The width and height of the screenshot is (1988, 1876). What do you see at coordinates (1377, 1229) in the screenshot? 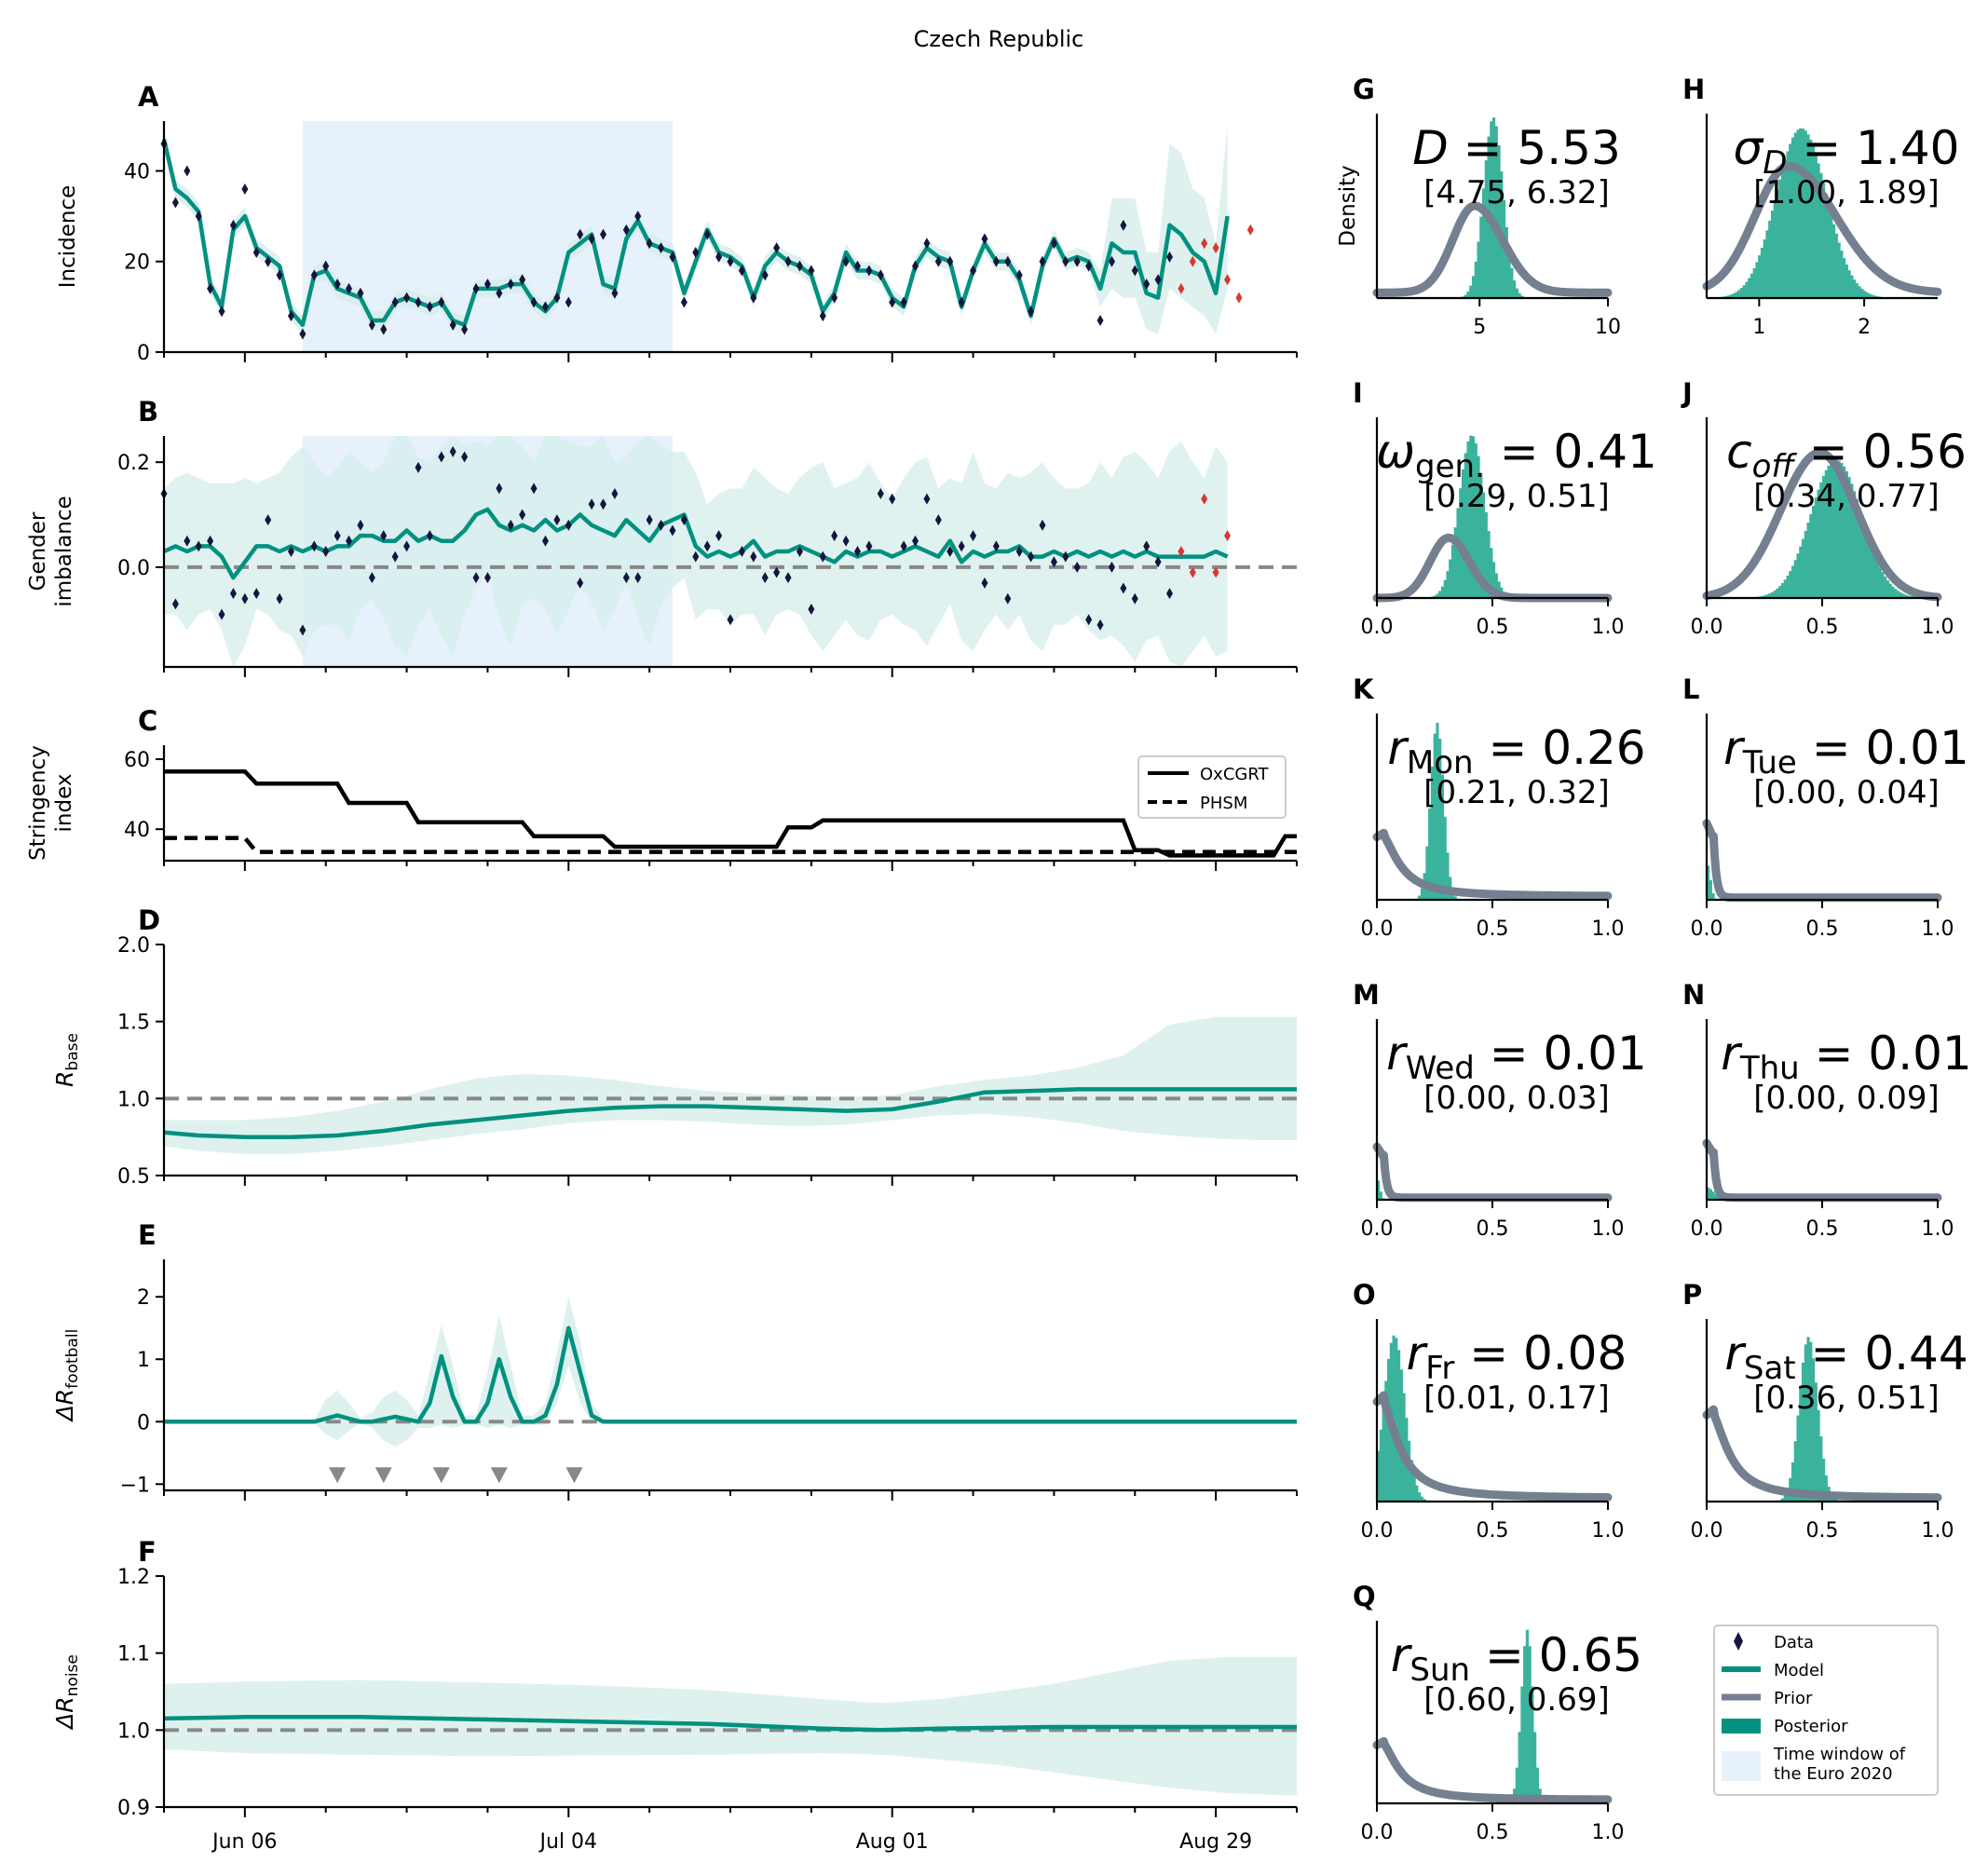
I see `x-tick-label: 0.0` at bounding box center [1377, 1229].